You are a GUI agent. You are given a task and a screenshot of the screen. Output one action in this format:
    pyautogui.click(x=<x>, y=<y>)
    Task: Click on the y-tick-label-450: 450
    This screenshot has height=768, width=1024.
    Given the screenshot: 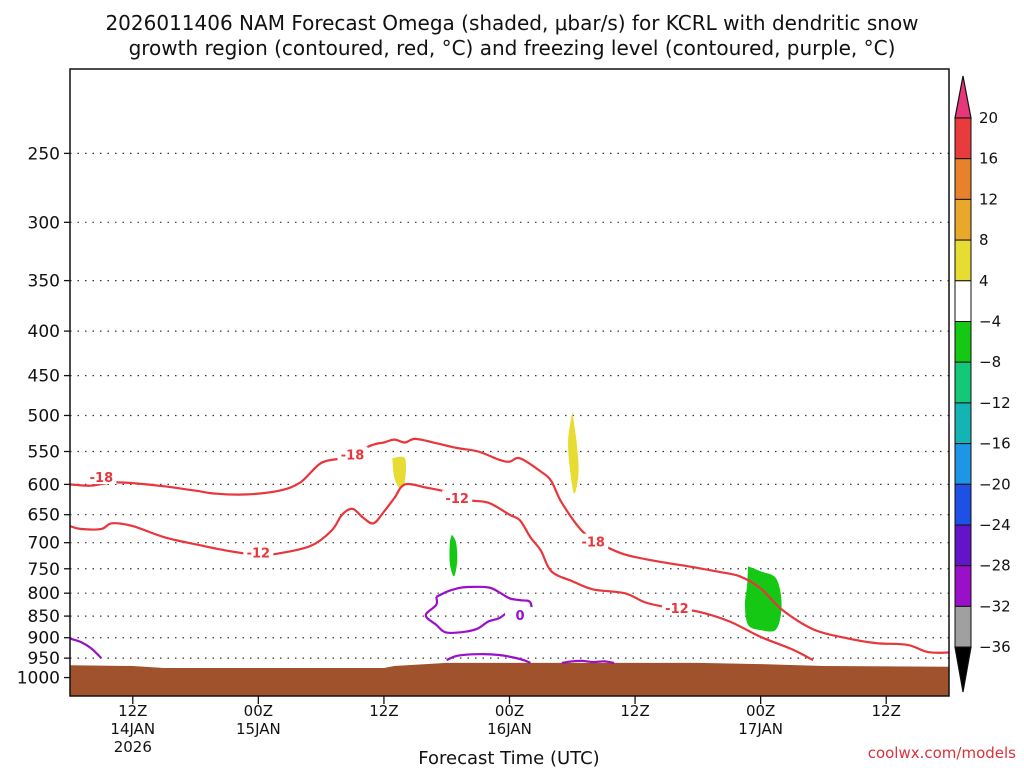 What is the action you would take?
    pyautogui.click(x=44, y=377)
    